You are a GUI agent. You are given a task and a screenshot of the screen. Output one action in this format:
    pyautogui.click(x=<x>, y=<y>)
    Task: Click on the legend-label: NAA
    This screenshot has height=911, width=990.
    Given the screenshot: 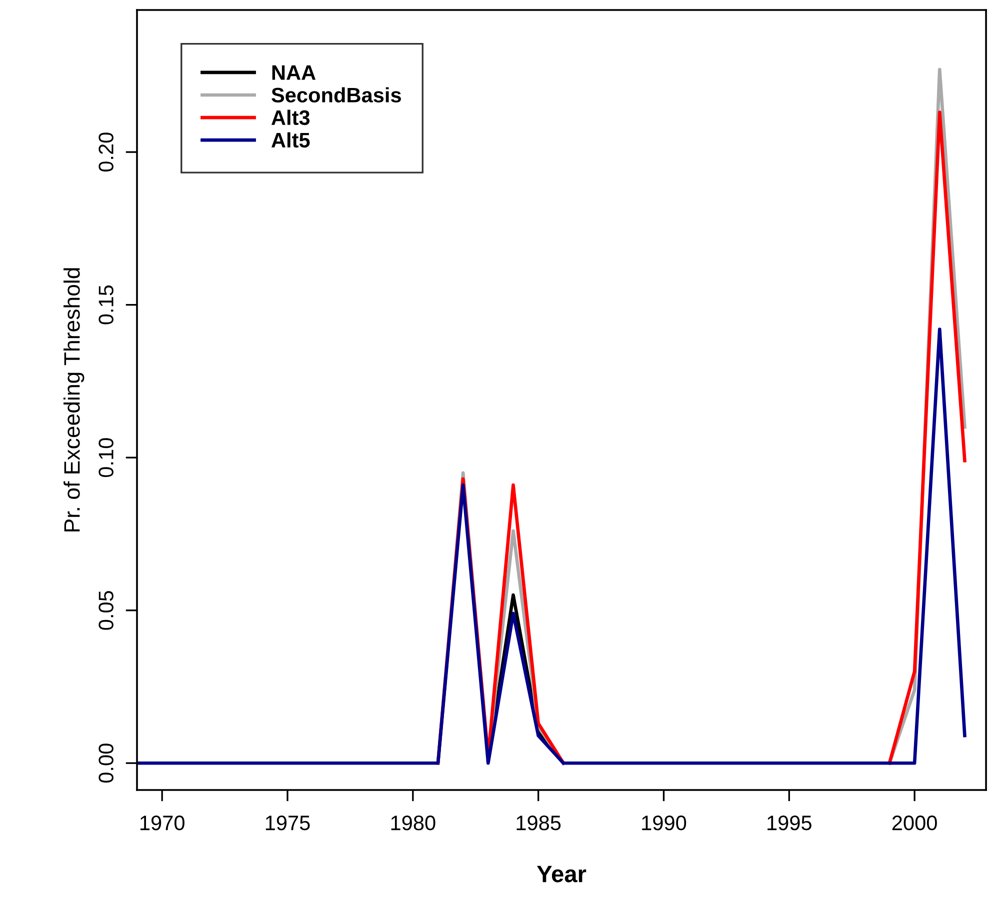 What is the action you would take?
    pyautogui.click(x=294, y=72)
    